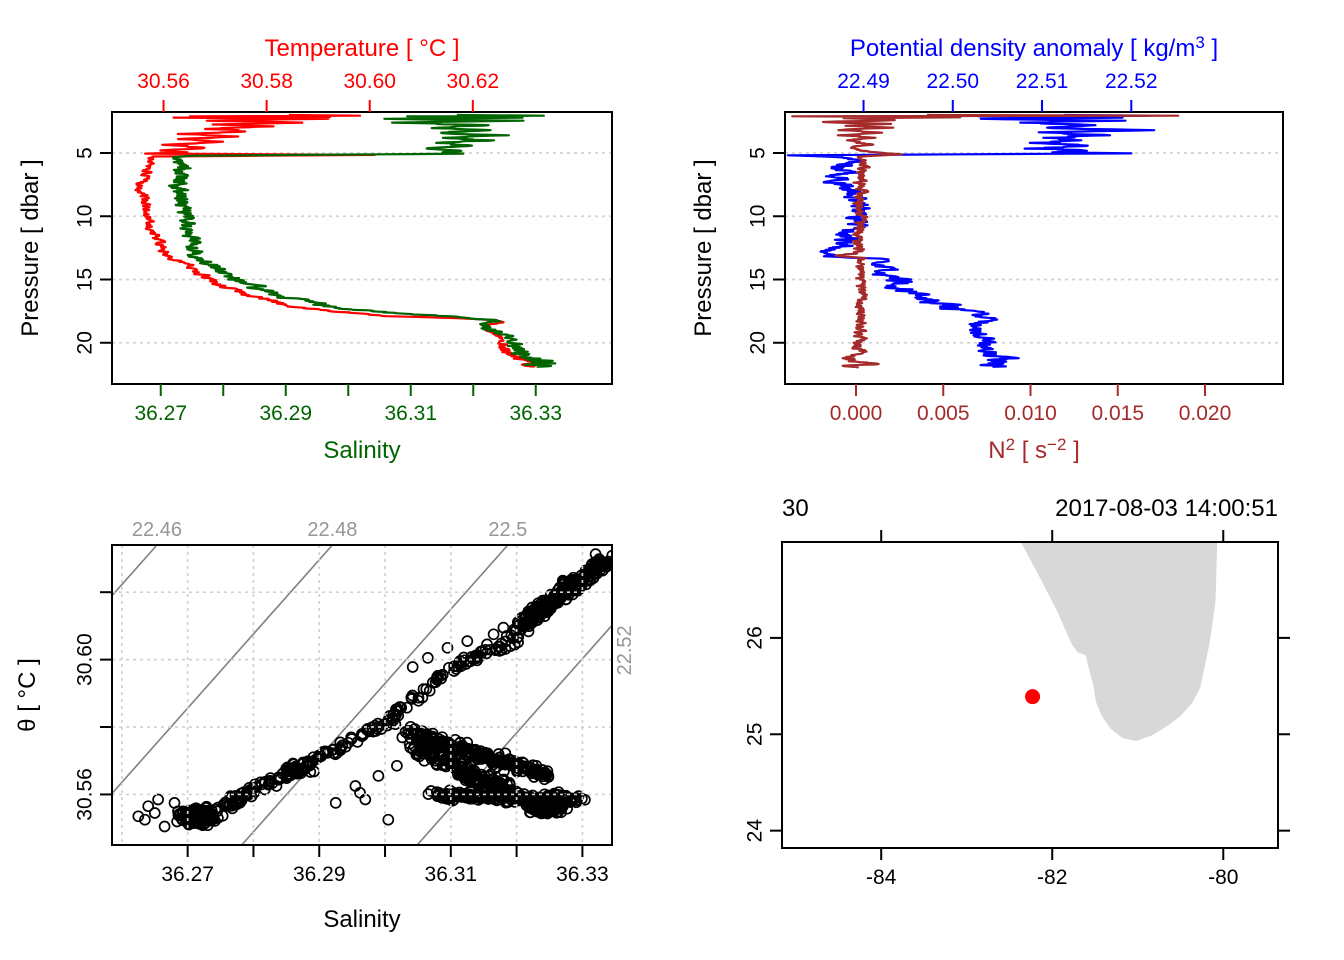 The height and width of the screenshot is (960, 1344). I want to click on axis-title-bottom-profile-density-n2: N2 [ s−2 ], so click(1034, 449).